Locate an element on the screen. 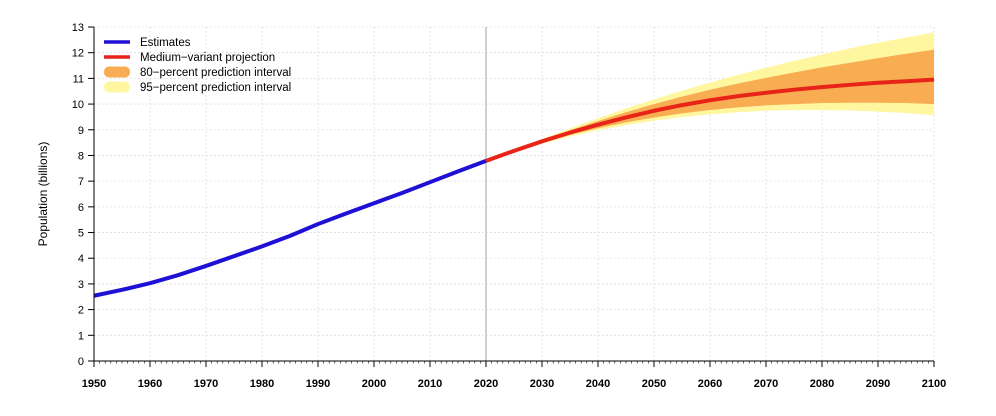 The width and height of the screenshot is (996, 416). y-tick-label-12: 12 is located at coordinates (78, 54).